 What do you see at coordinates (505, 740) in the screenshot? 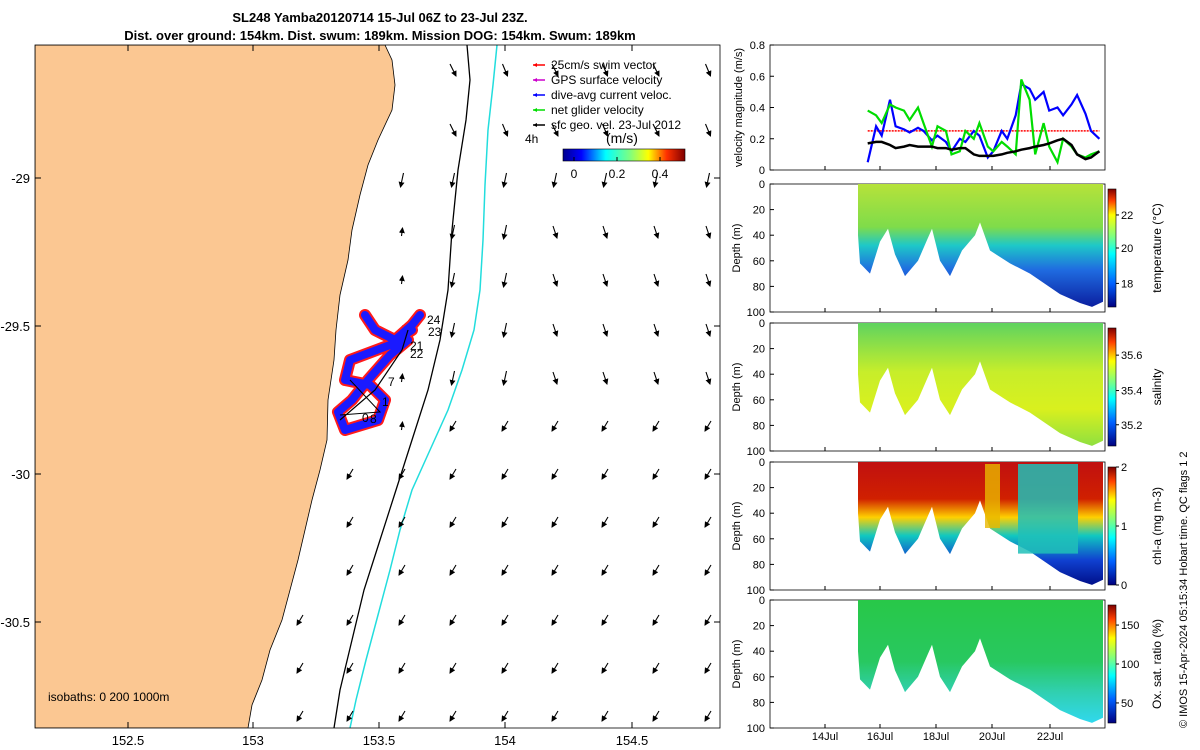
I see `lon-tick-label: 154` at bounding box center [505, 740].